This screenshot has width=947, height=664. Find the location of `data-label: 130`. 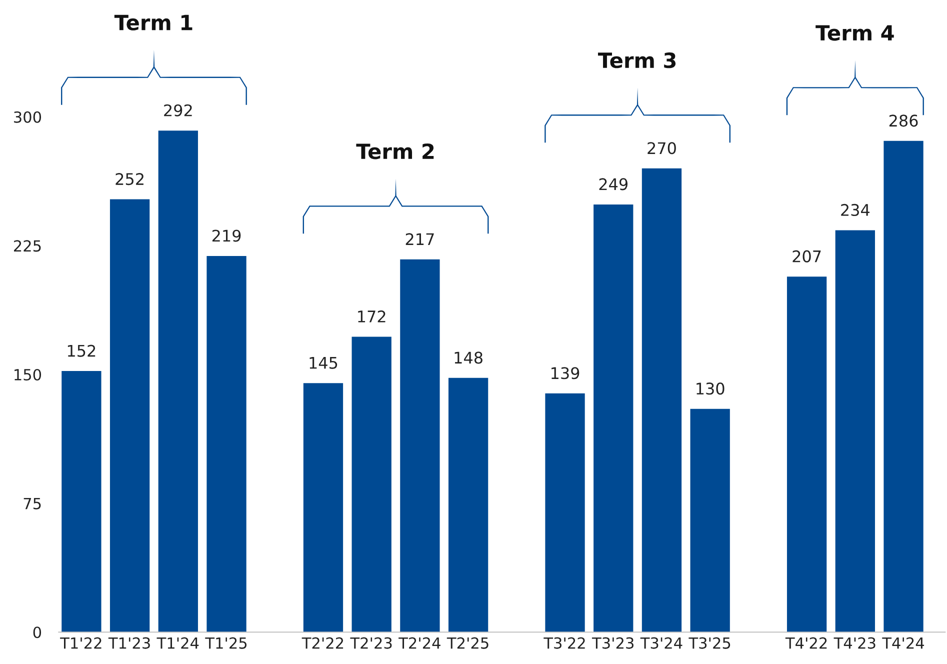

data-label: 130 is located at coordinates (710, 388).